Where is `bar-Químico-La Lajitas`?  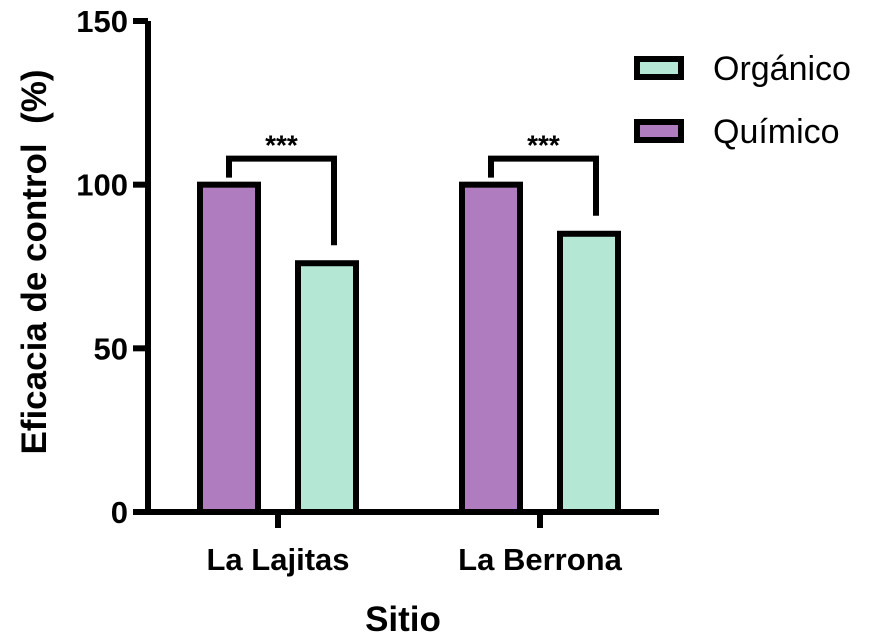
bar-Químico-La Lajitas is located at coordinates (229, 348).